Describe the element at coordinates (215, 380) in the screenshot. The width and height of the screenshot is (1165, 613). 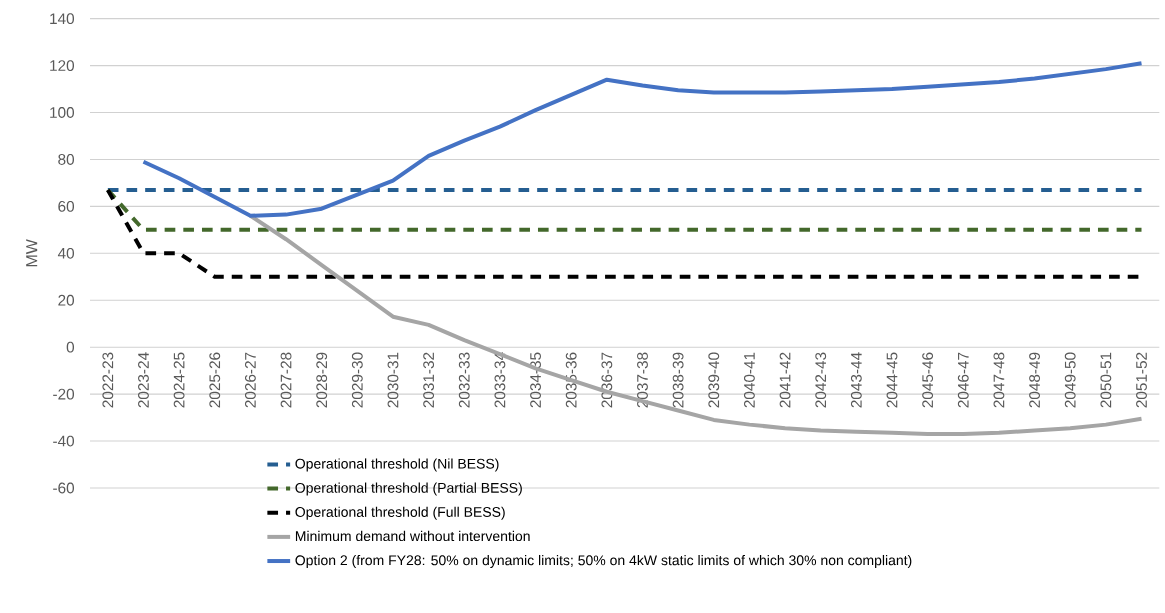
I see `x-tick-label: 2025-26` at that location.